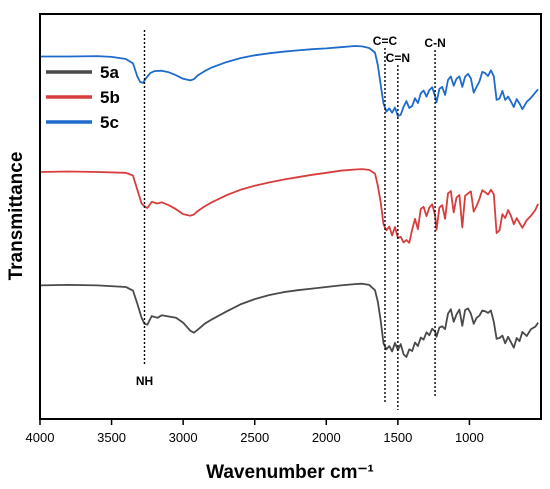  What do you see at coordinates (289, 81) in the screenshot?
I see `series-line-5c` at bounding box center [289, 81].